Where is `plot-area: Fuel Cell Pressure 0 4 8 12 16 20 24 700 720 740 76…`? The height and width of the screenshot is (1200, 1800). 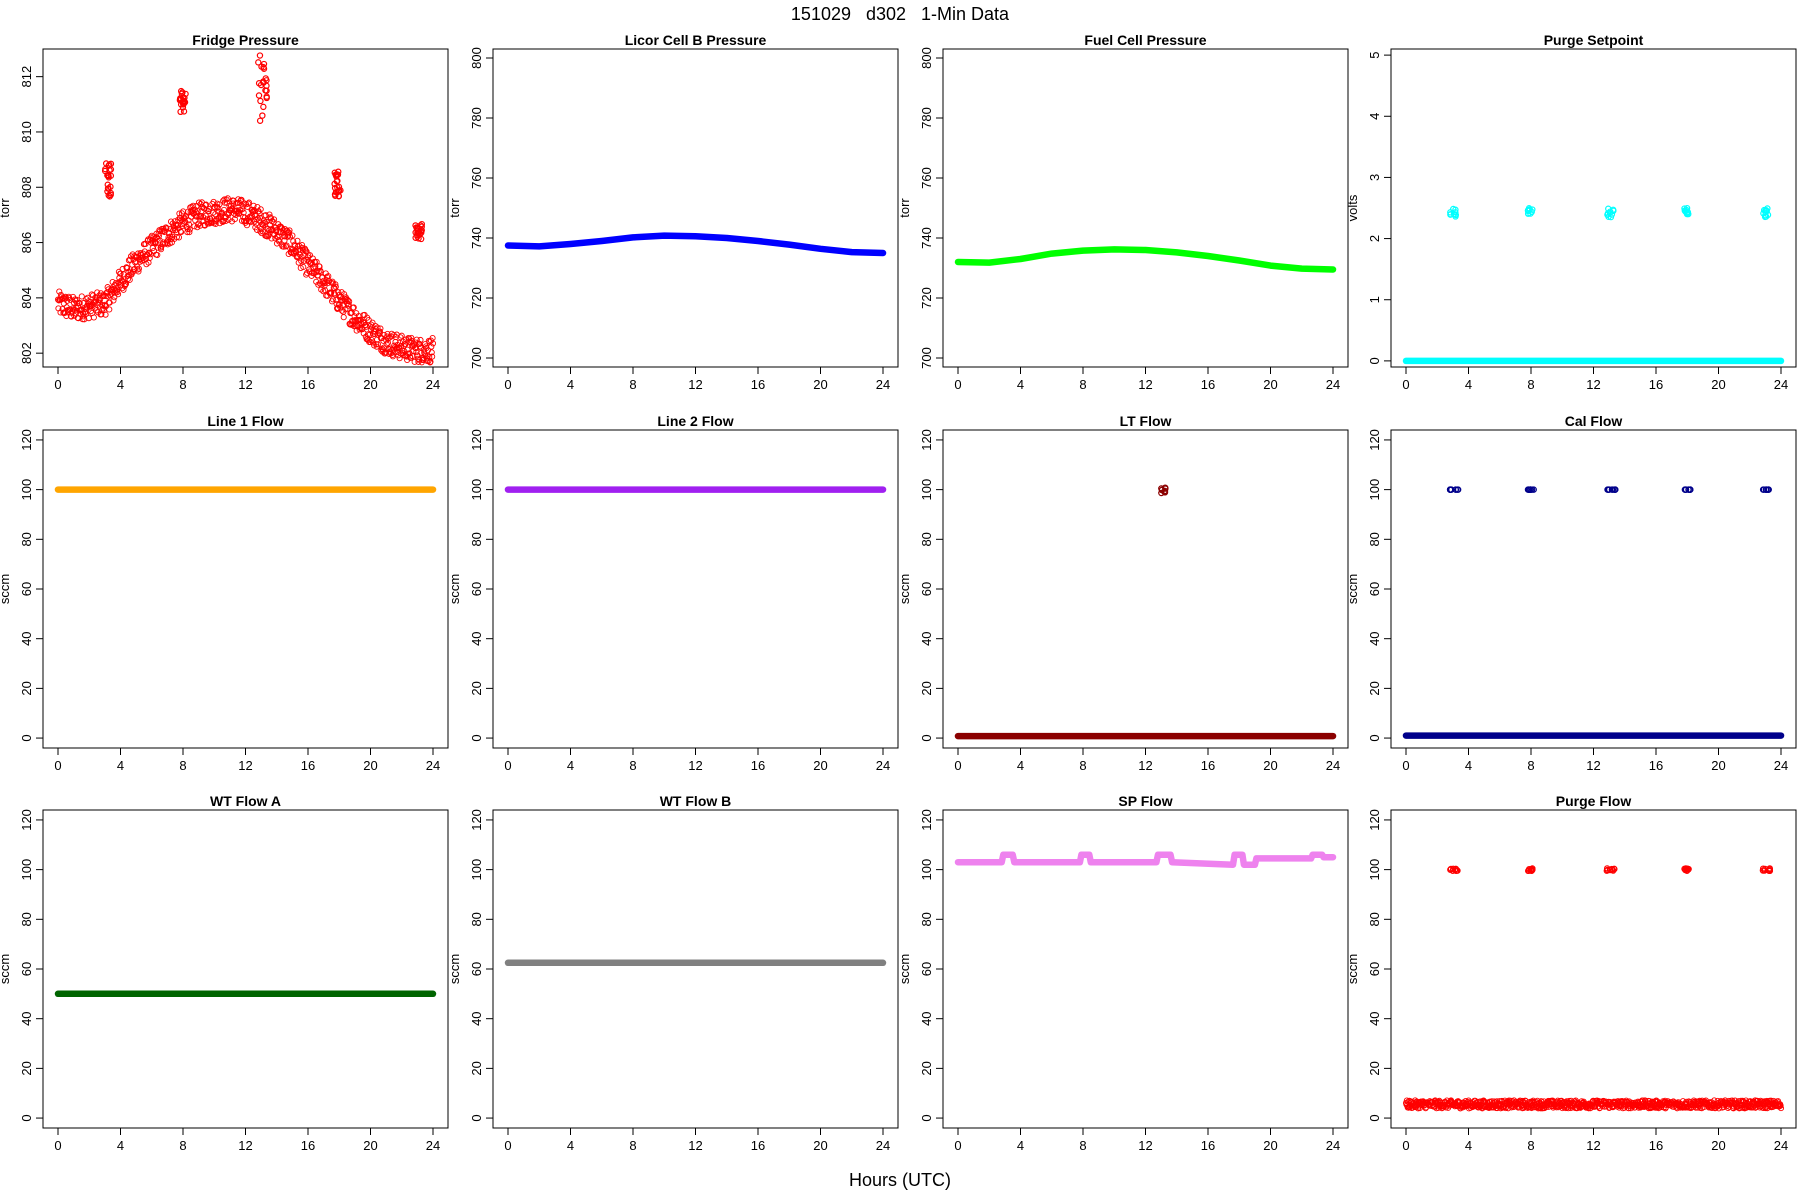 plot-area: Fuel Cell Pressure 0 4 8 12 16 20 24 700 720 740 76… is located at coordinates (1123, 212).